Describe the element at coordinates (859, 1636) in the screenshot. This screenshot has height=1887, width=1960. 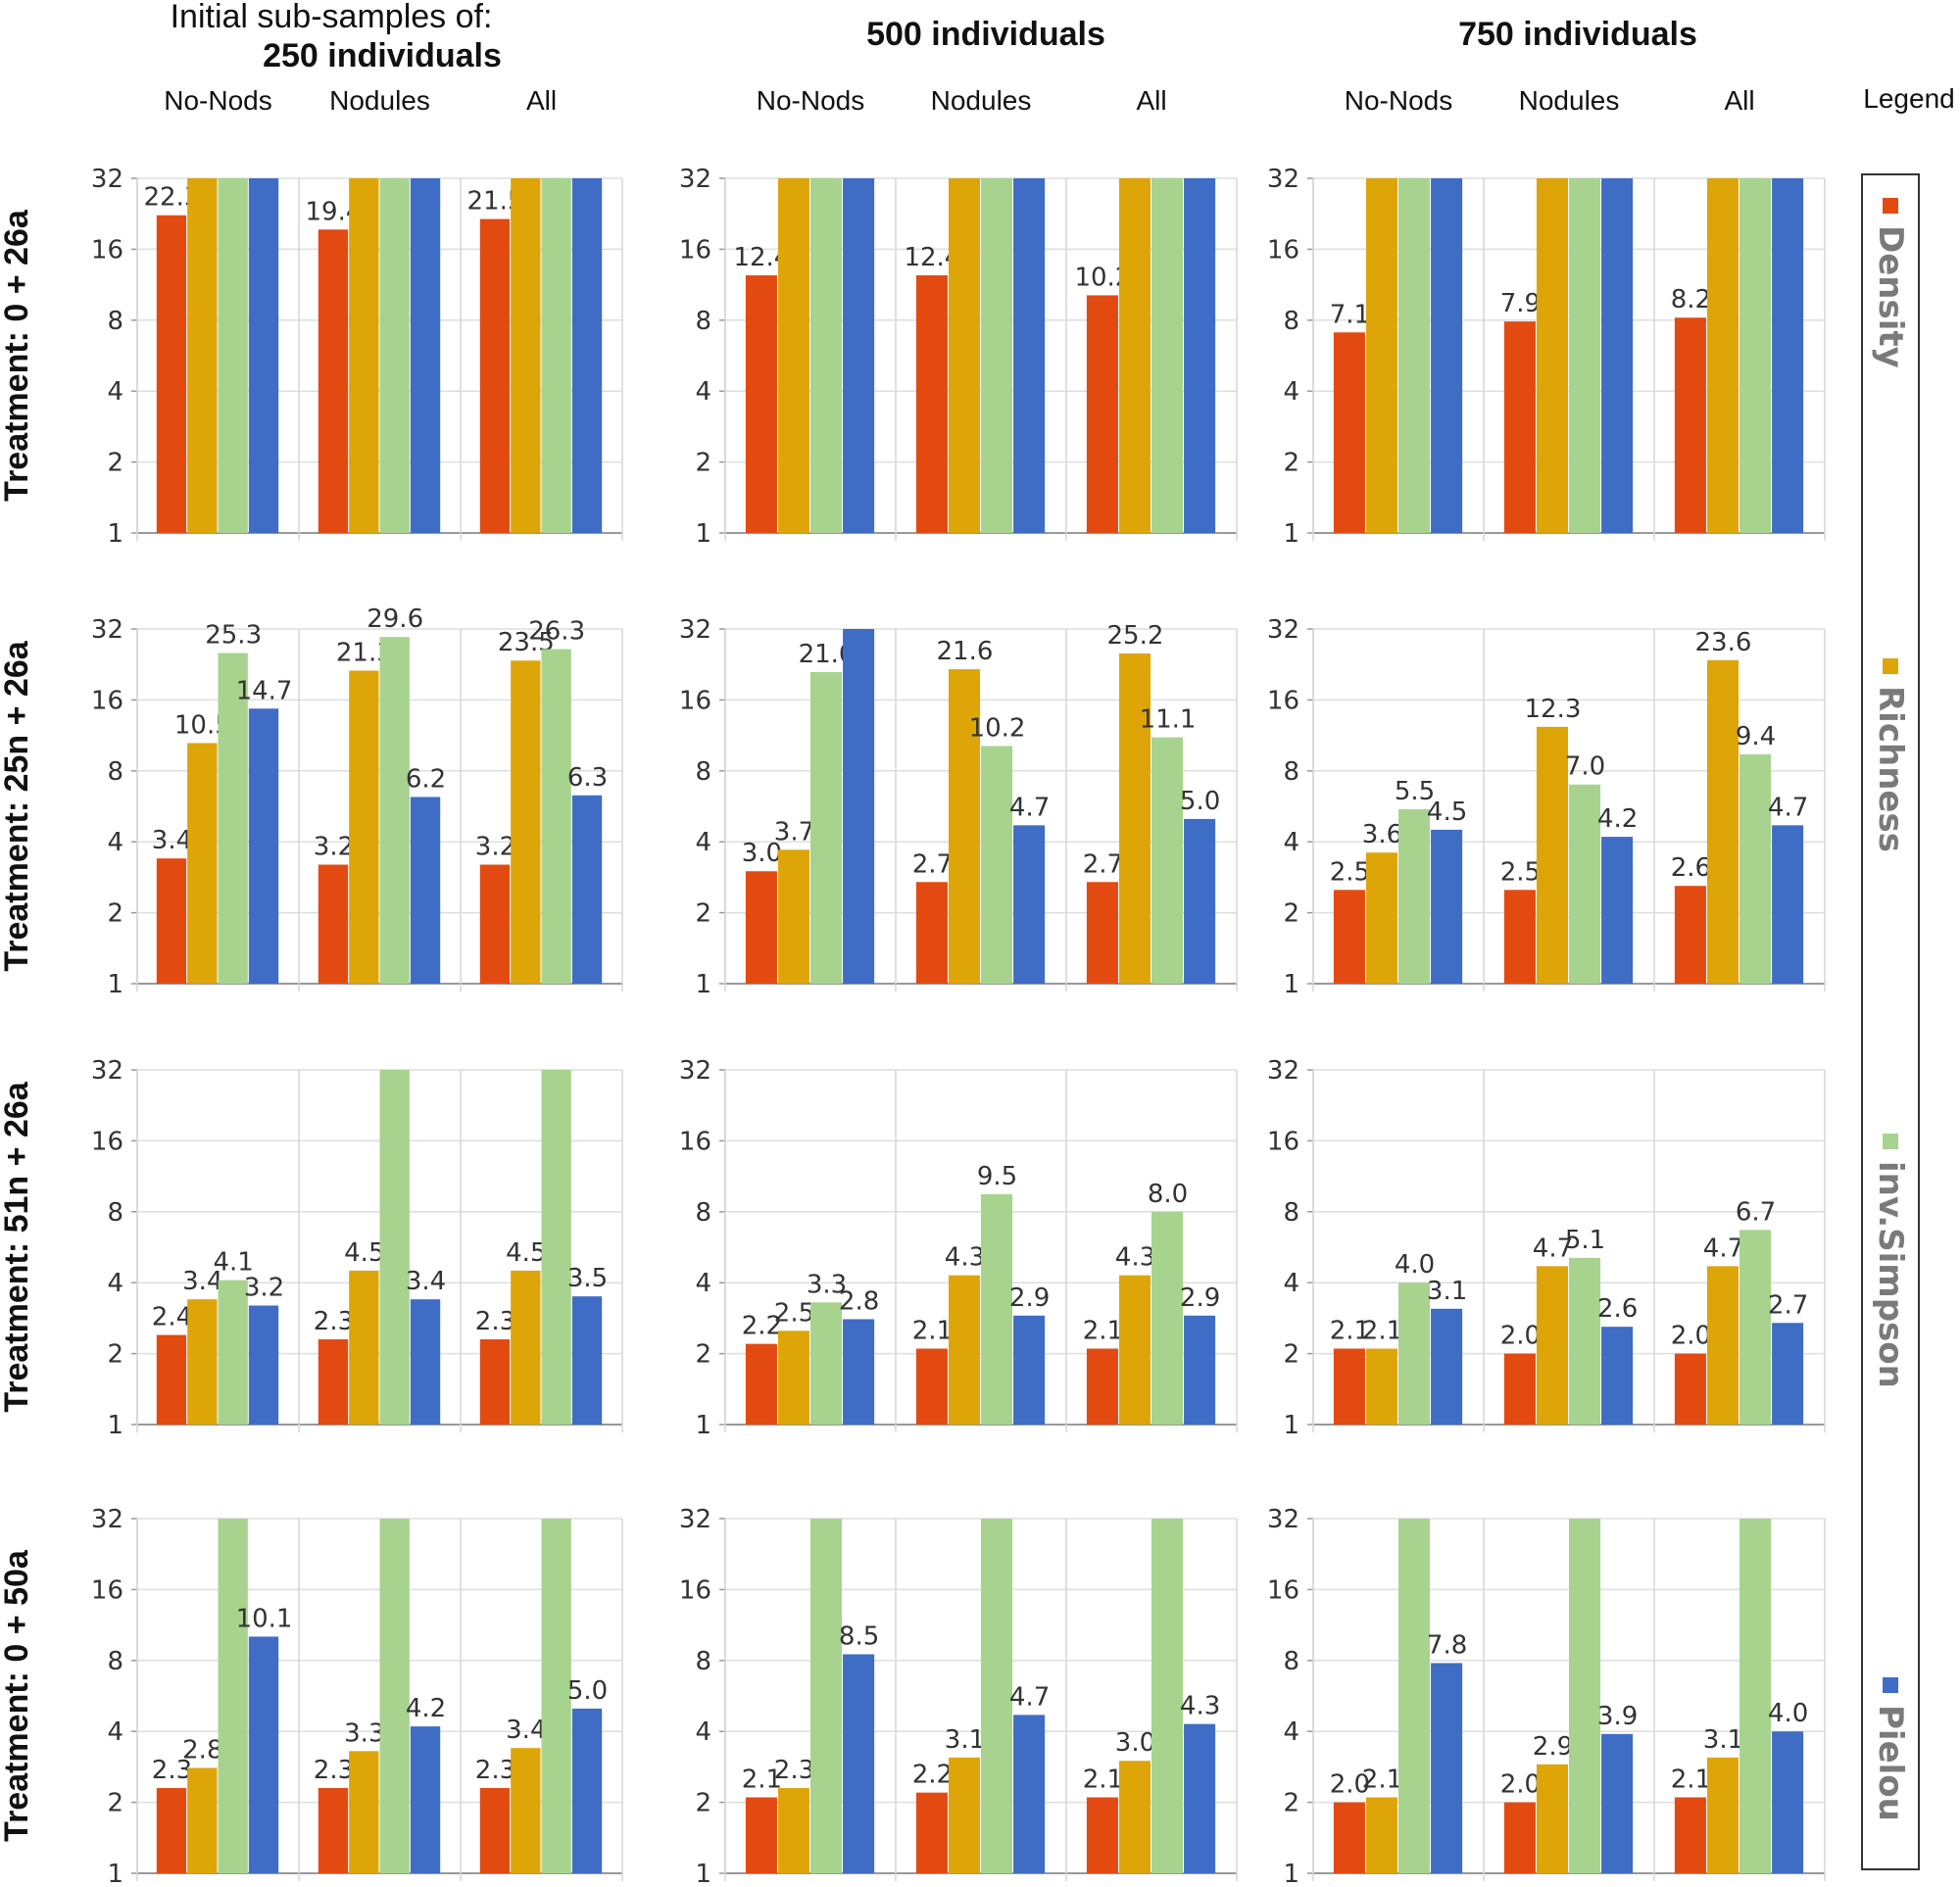
I see `value-label: 8.5` at that location.